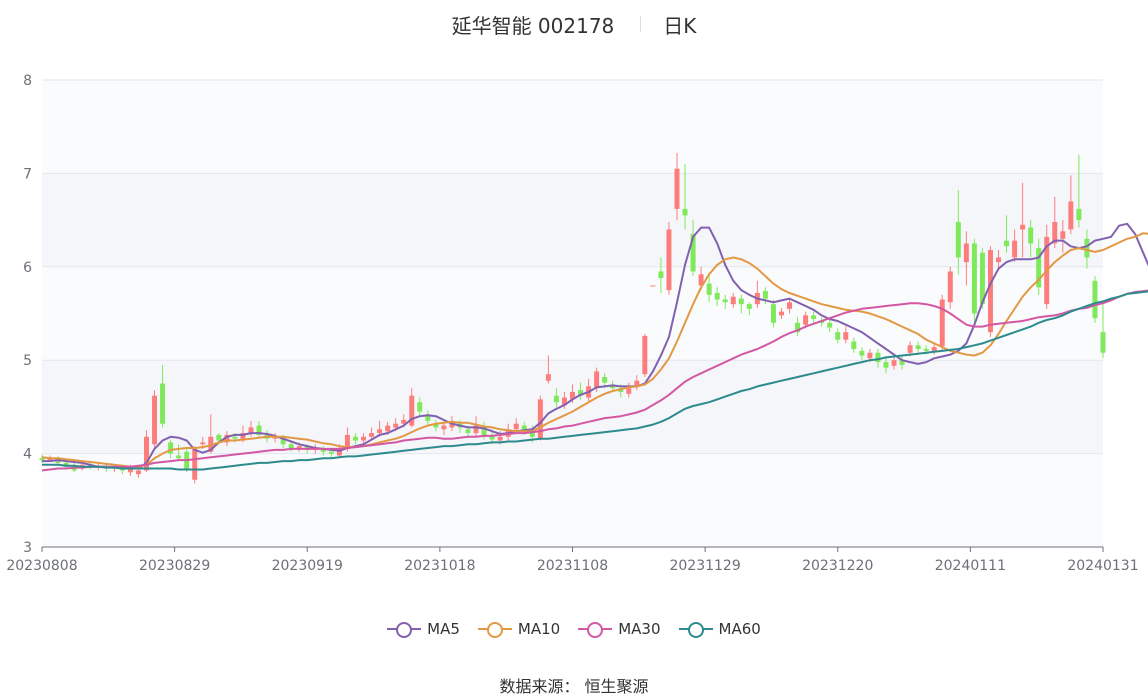 The width and height of the screenshot is (1148, 699). I want to click on title-separator, so click(641, 24).